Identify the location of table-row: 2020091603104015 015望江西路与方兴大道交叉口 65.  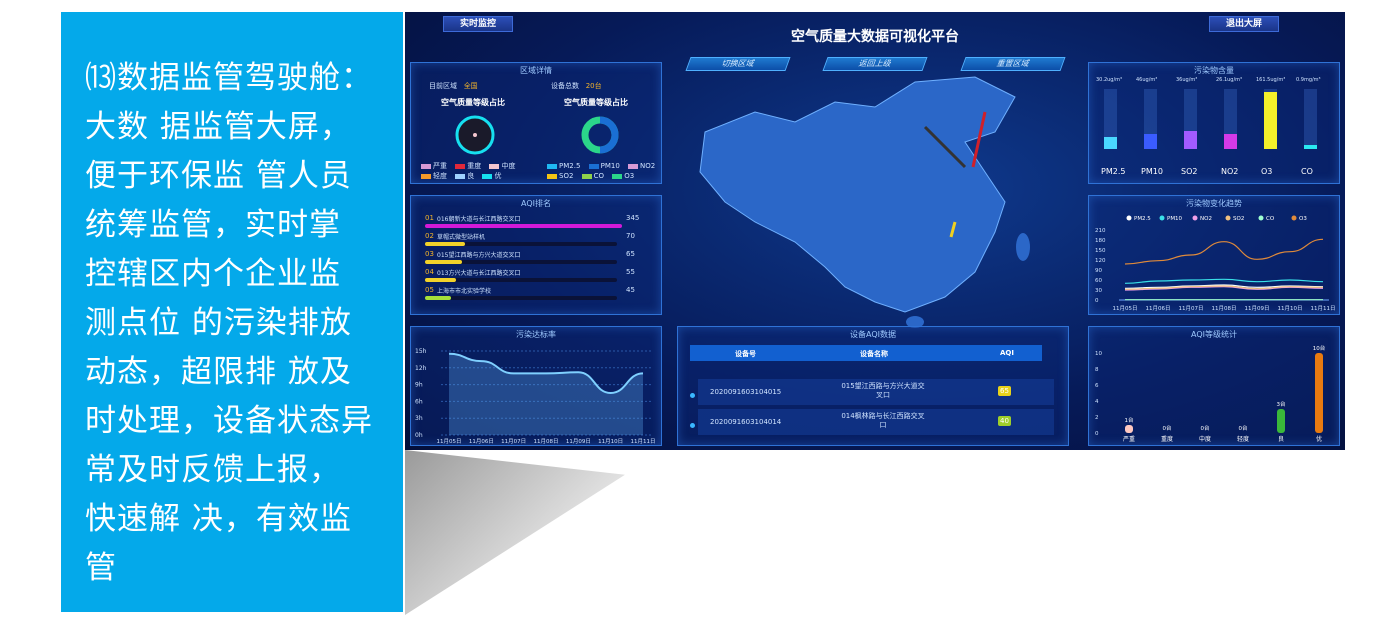
(872, 392).